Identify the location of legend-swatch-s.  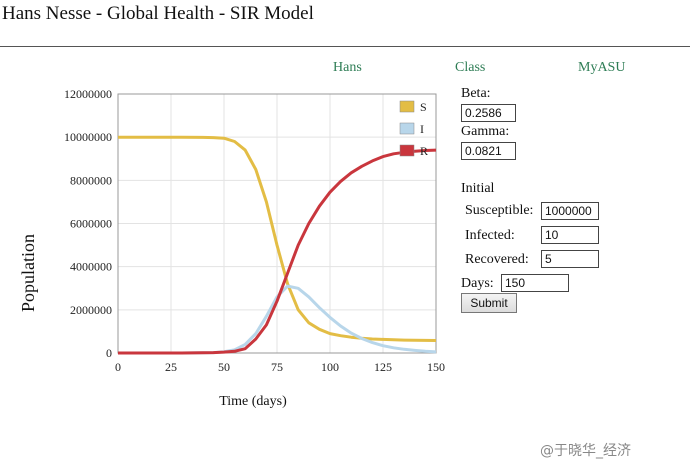
(407, 106).